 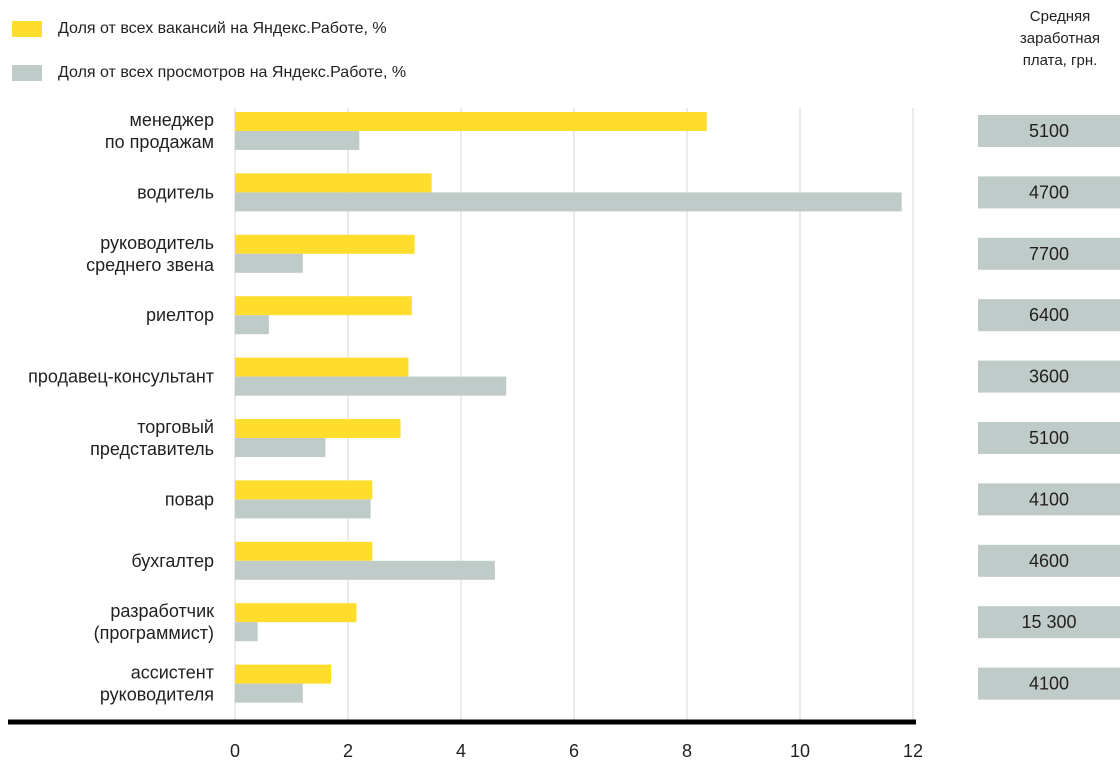 I want to click on x-tick-label: 0, so click(x=235, y=750).